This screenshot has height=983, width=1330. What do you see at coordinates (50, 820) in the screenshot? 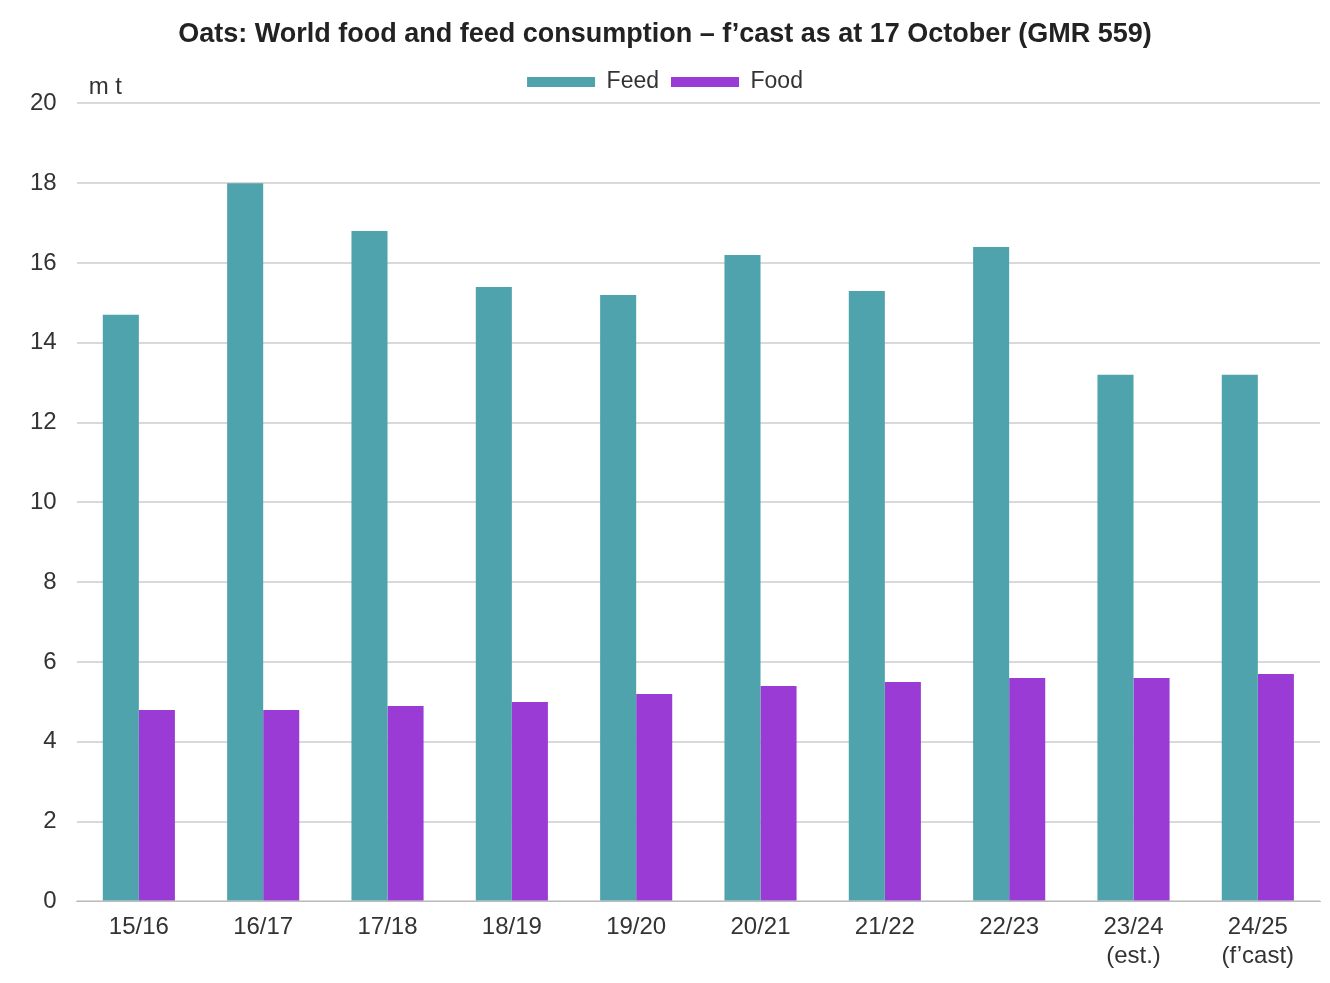
I see `y-tick-label: 2` at bounding box center [50, 820].